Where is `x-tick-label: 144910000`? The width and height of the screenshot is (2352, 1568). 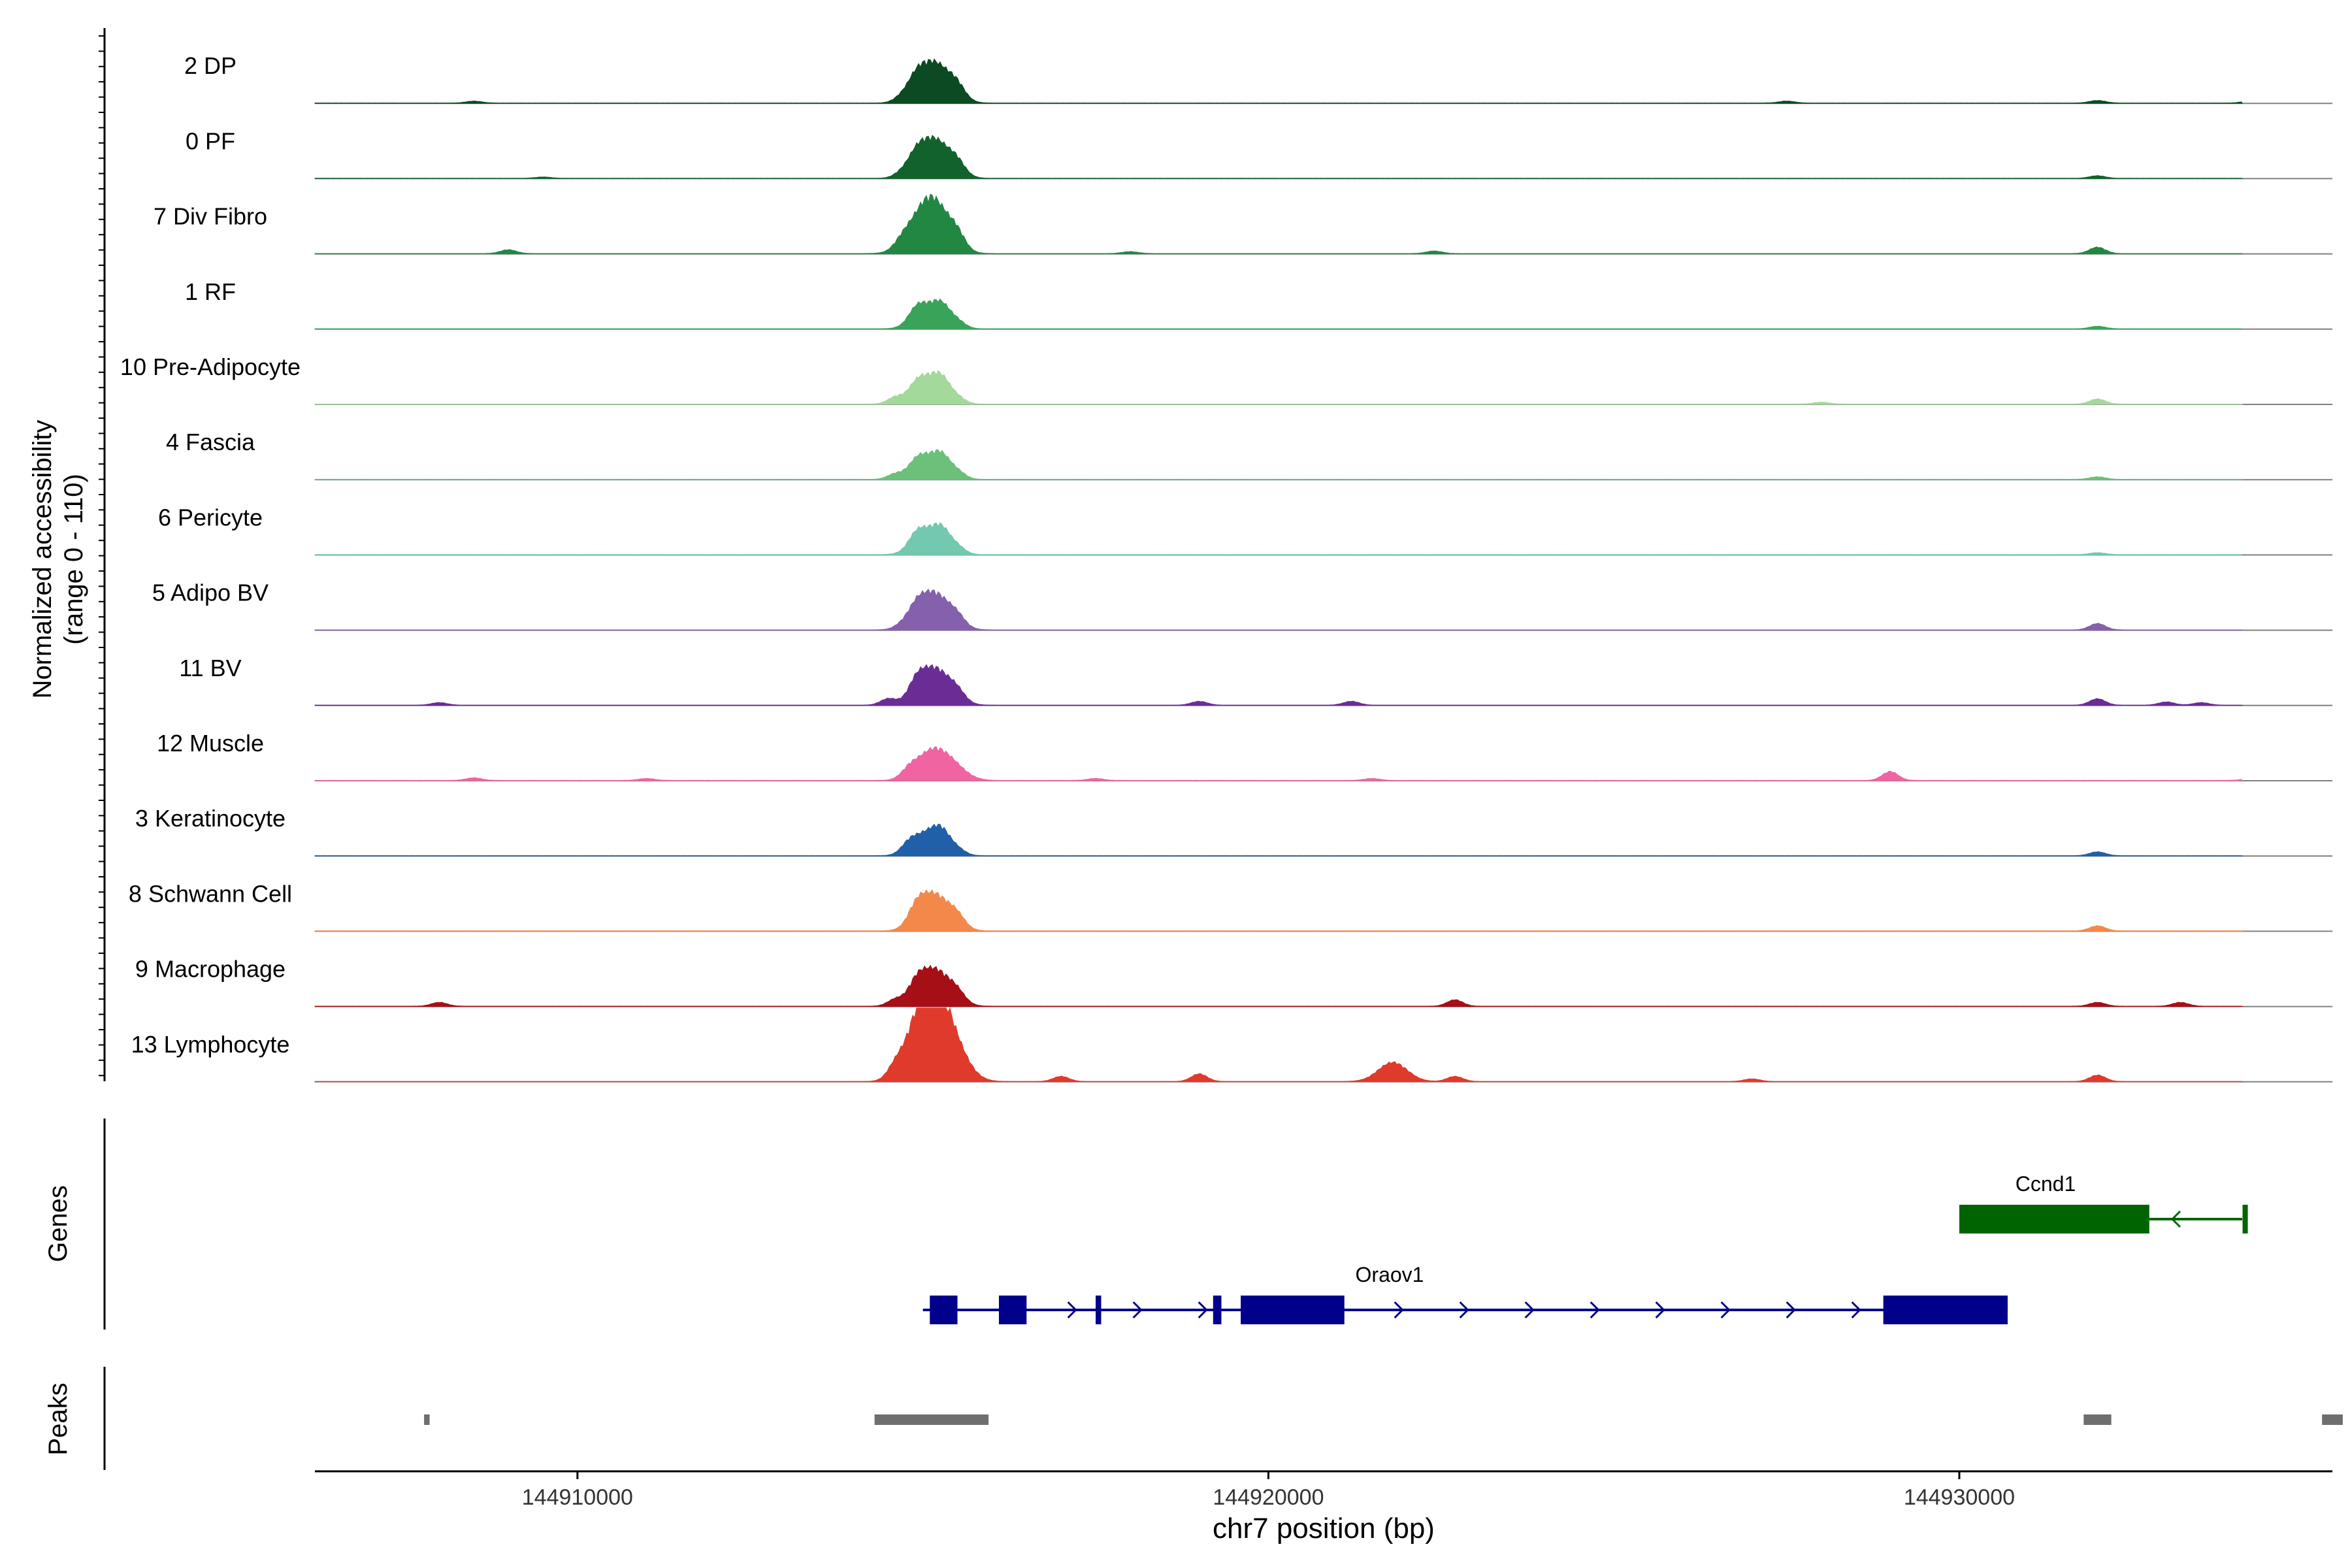 x-tick-label: 144910000 is located at coordinates (577, 1497).